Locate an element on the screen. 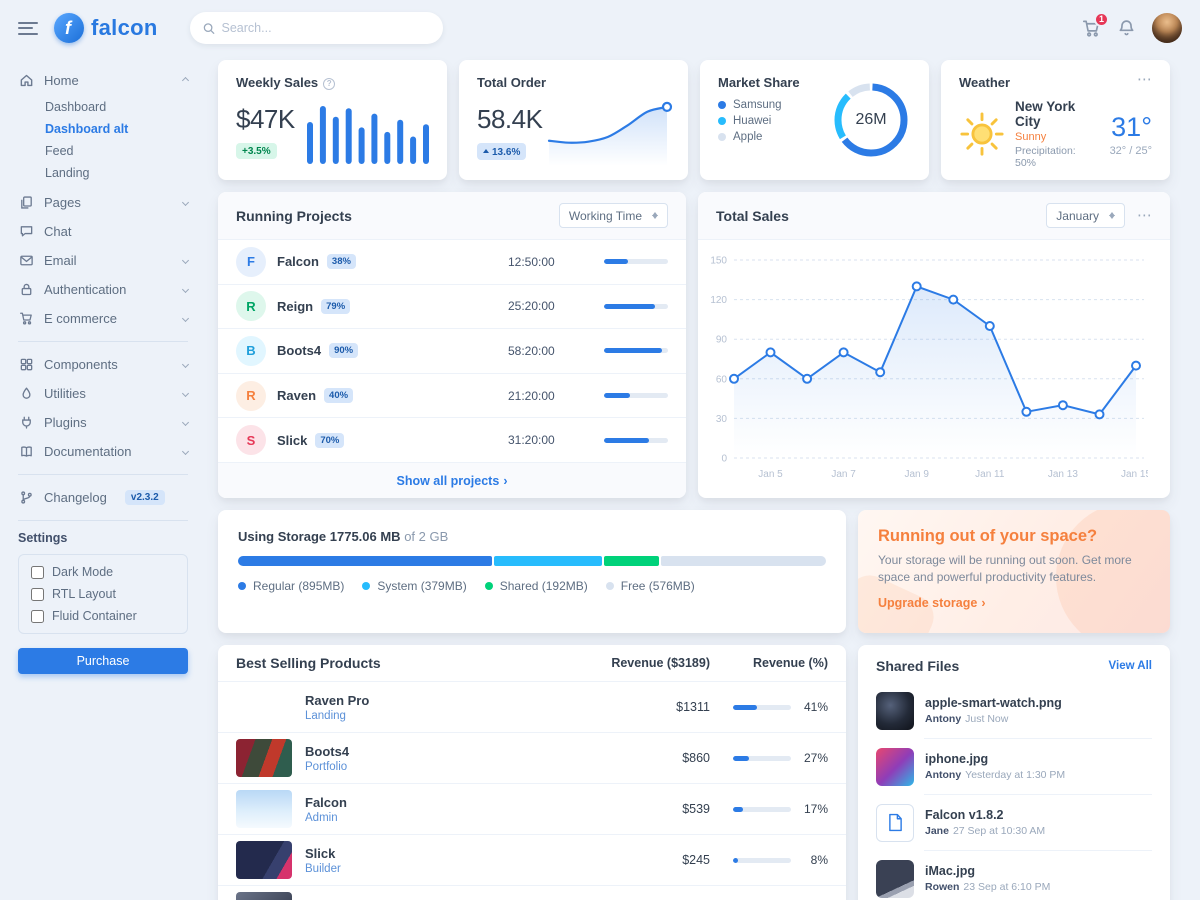 The image size is (1200, 900). revenue-progress-bar is located at coordinates (762, 707).